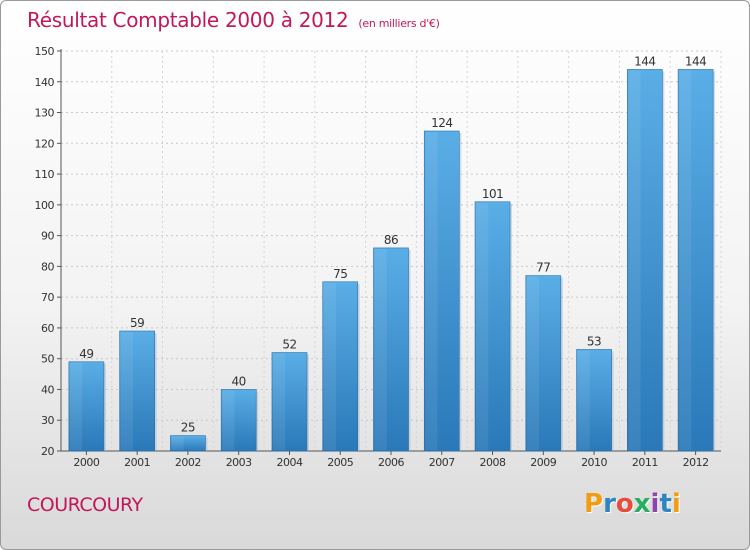 The width and height of the screenshot is (750, 550). What do you see at coordinates (47, 297) in the screenshot?
I see `y-tick-label: 70` at bounding box center [47, 297].